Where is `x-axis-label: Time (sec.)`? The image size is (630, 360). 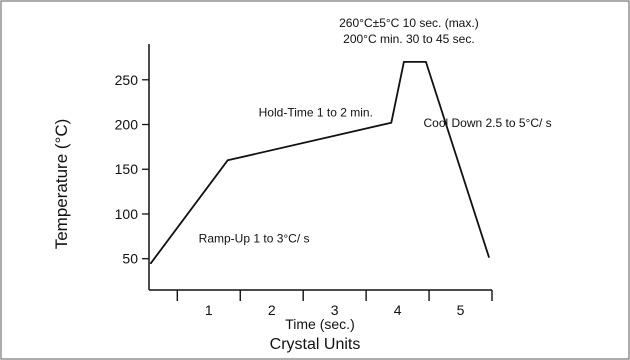
x-axis-label: Time (sec.) is located at coordinates (319, 324).